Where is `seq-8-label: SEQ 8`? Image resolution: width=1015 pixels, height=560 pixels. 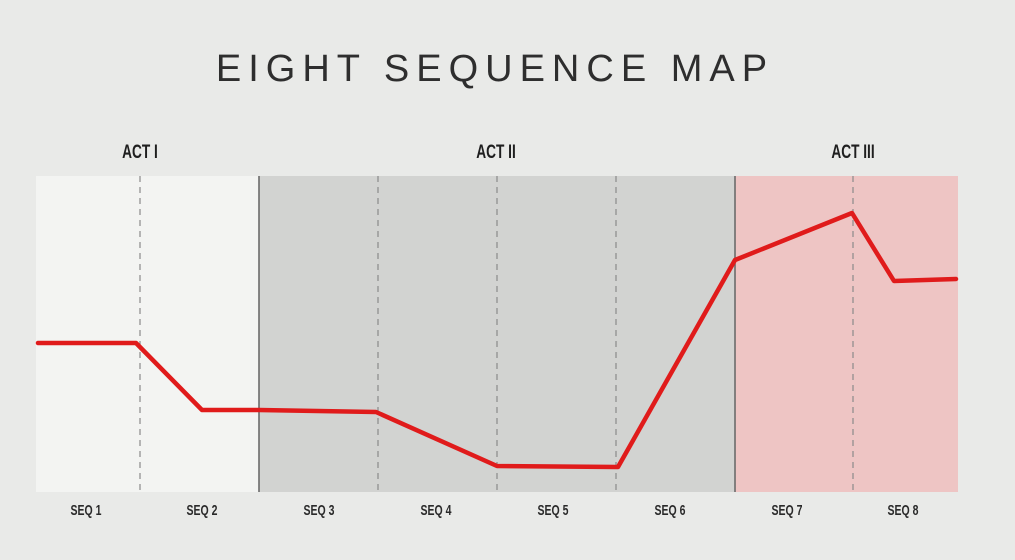 seq-8-label: SEQ 8 is located at coordinates (903, 510).